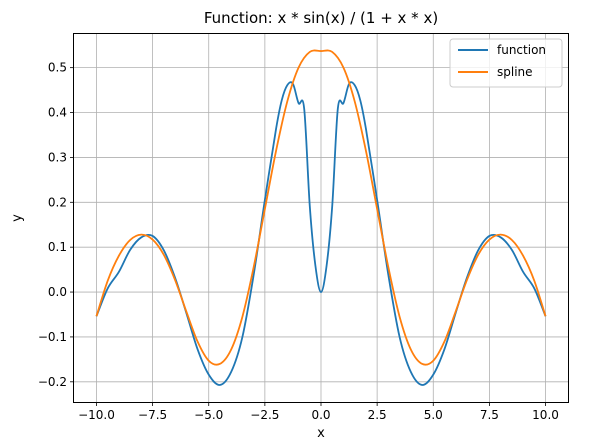 Image resolution: width=601 pixels, height=441 pixels. Describe the element at coordinates (57, 113) in the screenshot. I see `y-tick-label: 0.4` at that location.